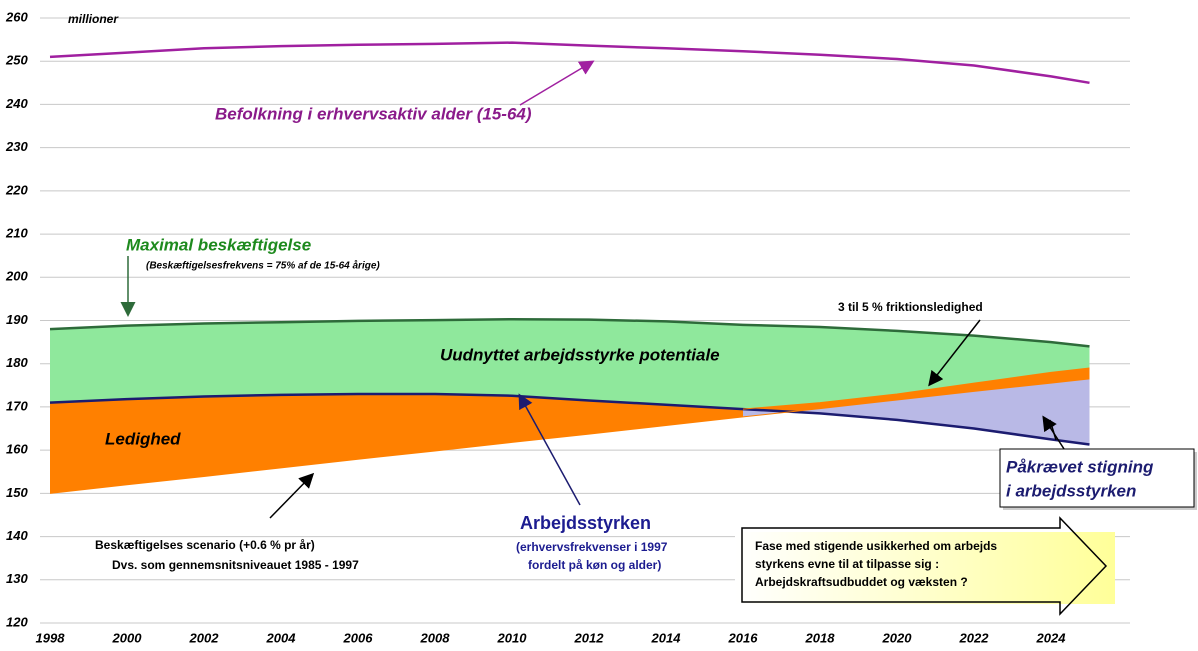  Describe the element at coordinates (594, 565) in the screenshot. I see `note: fordelt på køn og alder)` at that location.